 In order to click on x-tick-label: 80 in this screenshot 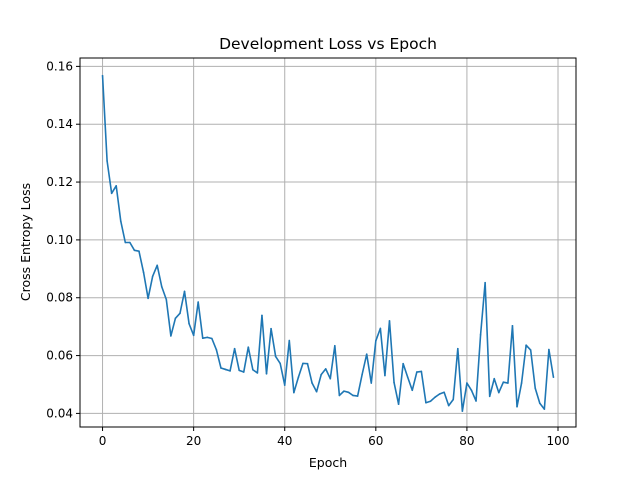, I will do `click(466, 441)`.